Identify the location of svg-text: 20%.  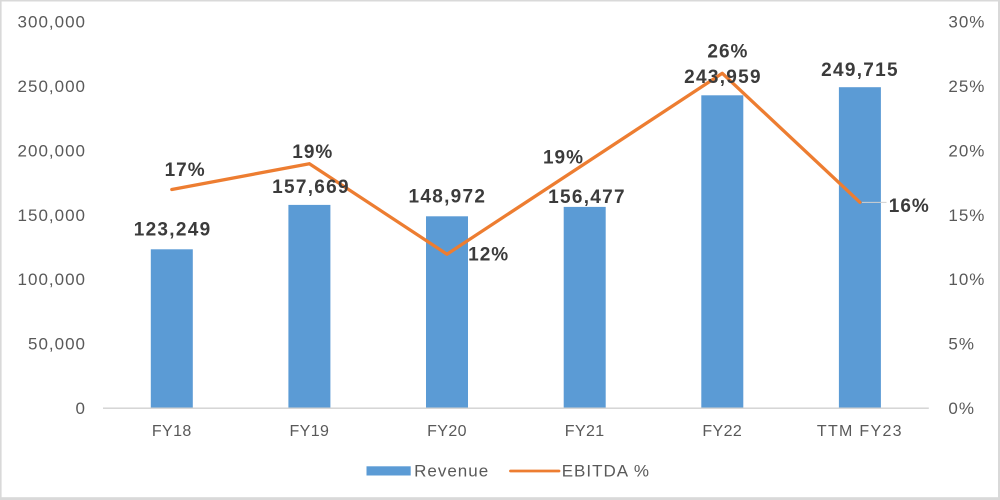
(966, 150).